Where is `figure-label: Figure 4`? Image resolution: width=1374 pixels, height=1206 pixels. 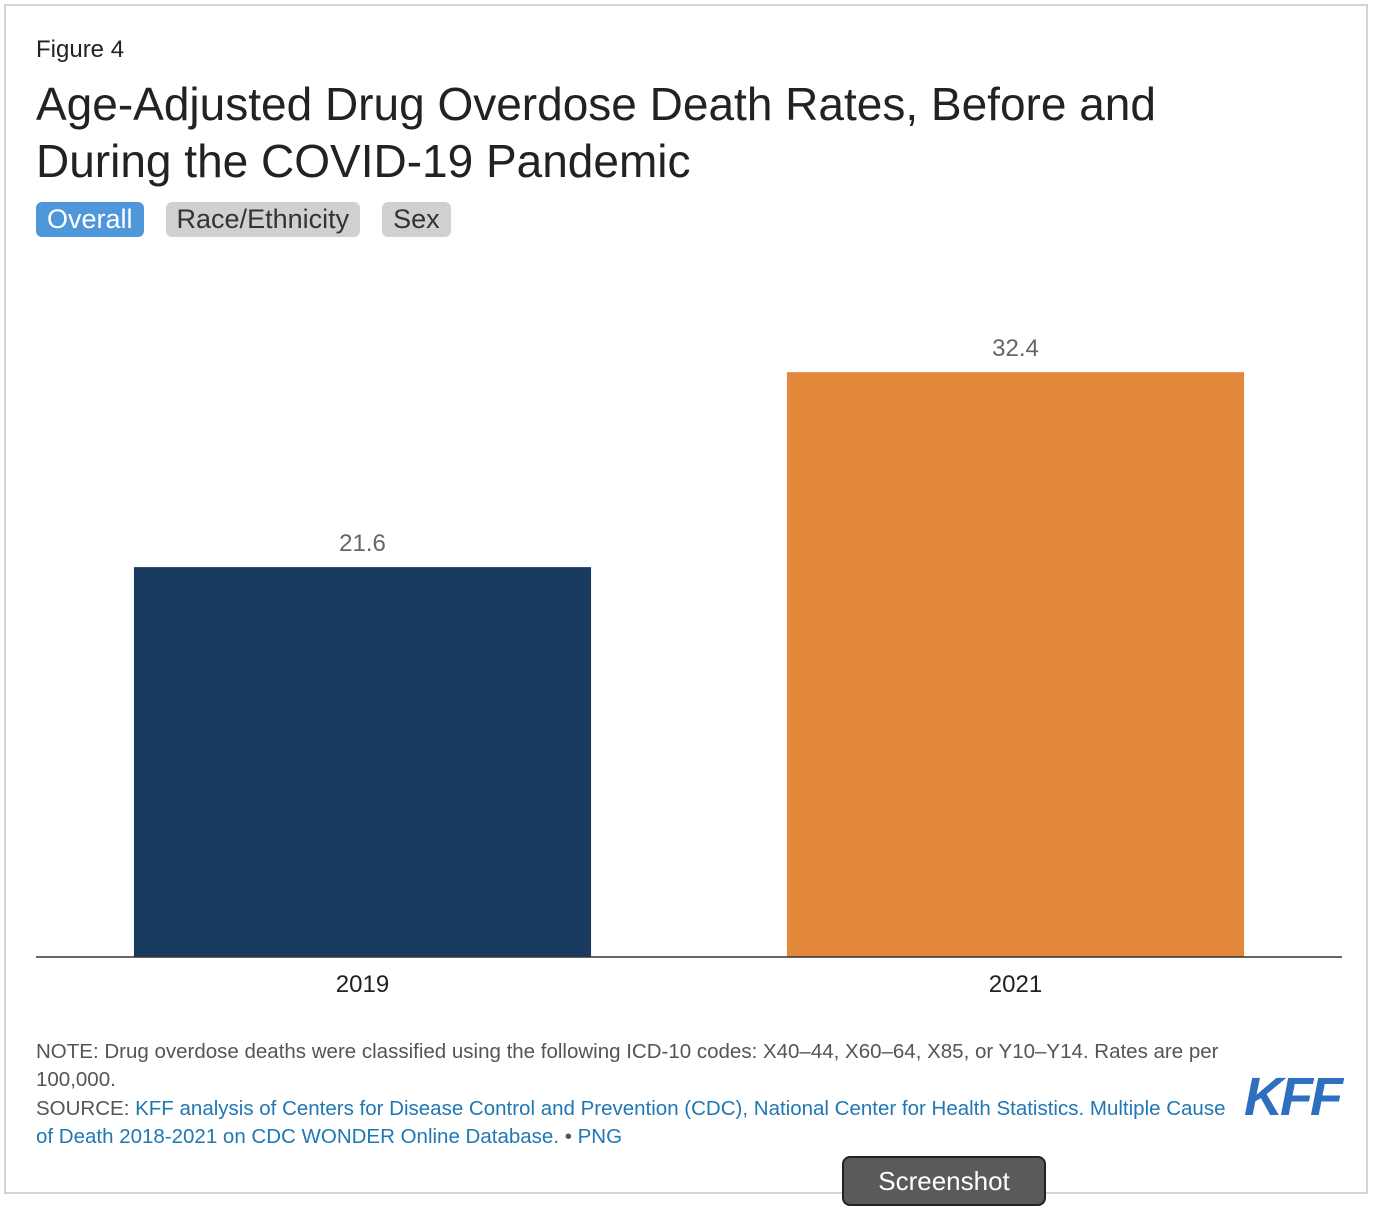
figure-label: Figure 4 is located at coordinates (80, 49).